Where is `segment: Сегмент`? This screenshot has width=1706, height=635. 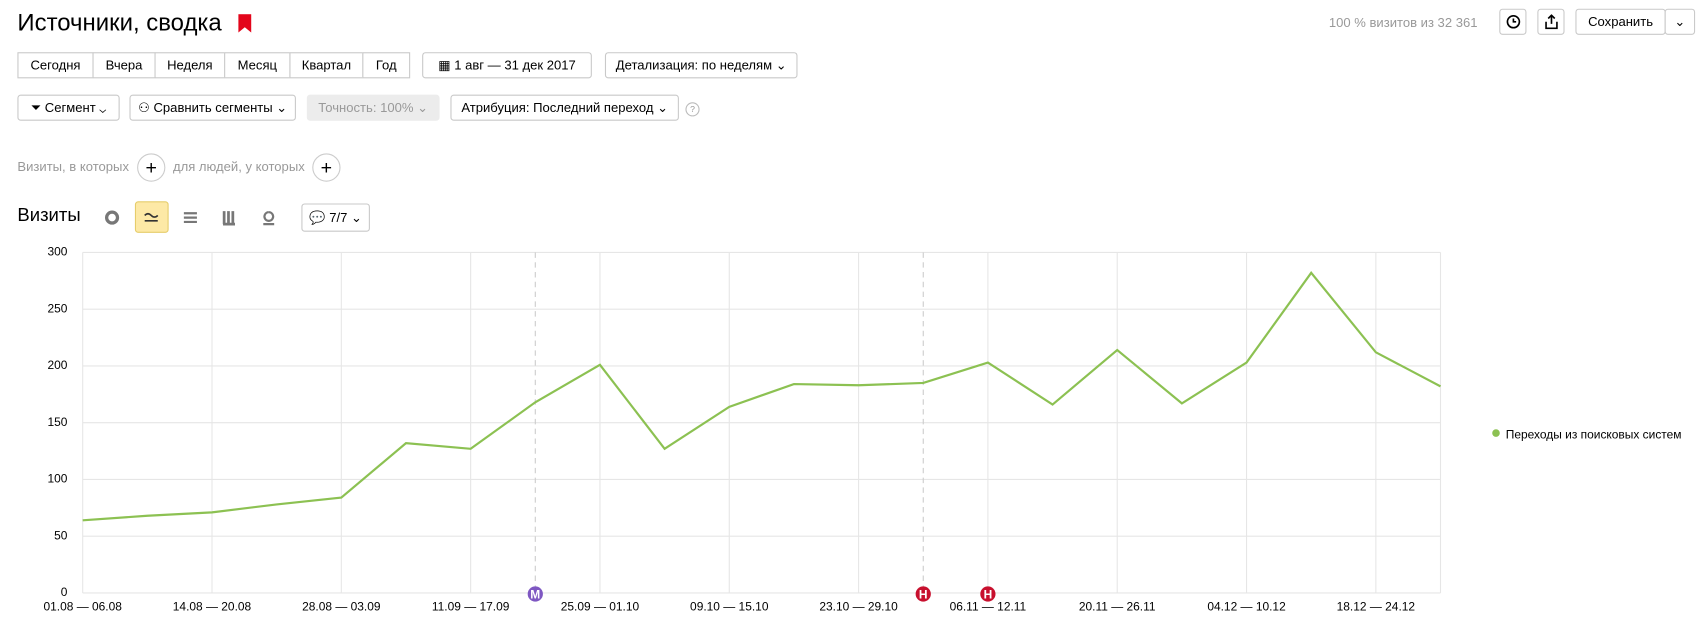
segment: Сегмент is located at coordinates (70, 108).